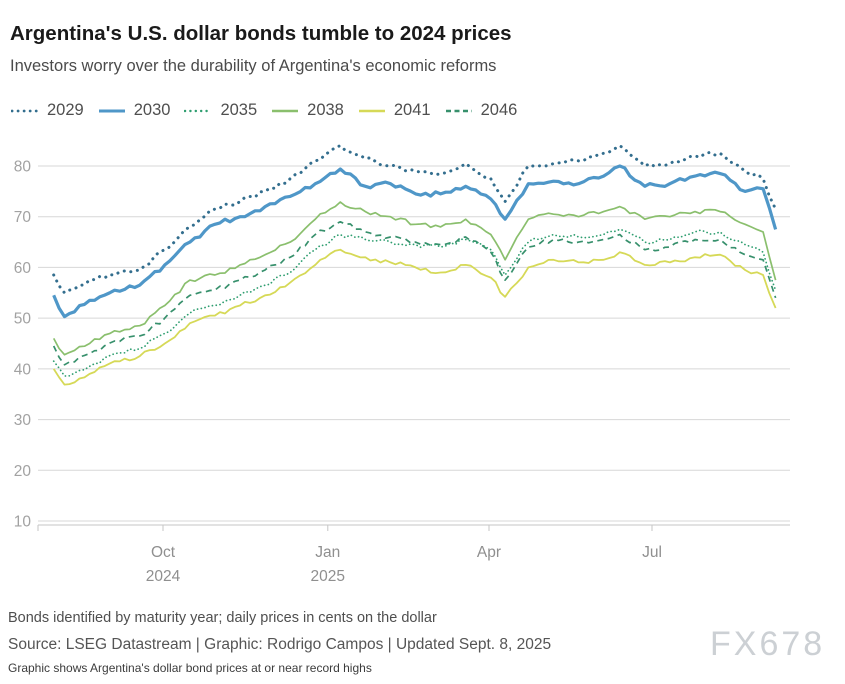  I want to click on y-axis-label-70: 70, so click(23, 217).